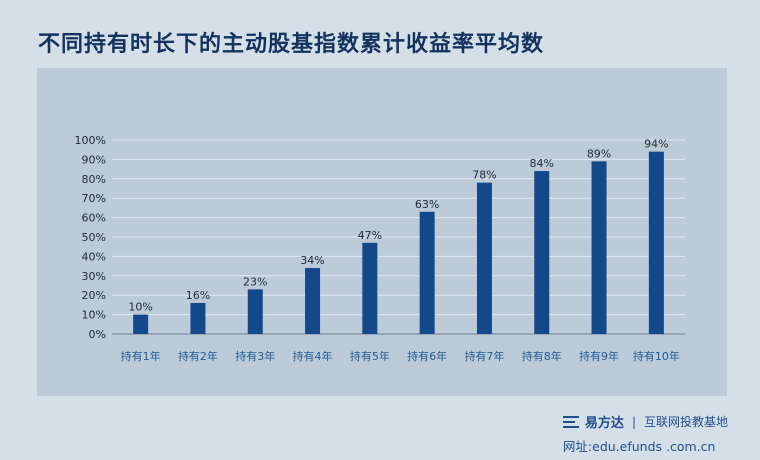  What do you see at coordinates (198, 295) in the screenshot?
I see `data-label: 16%` at bounding box center [198, 295].